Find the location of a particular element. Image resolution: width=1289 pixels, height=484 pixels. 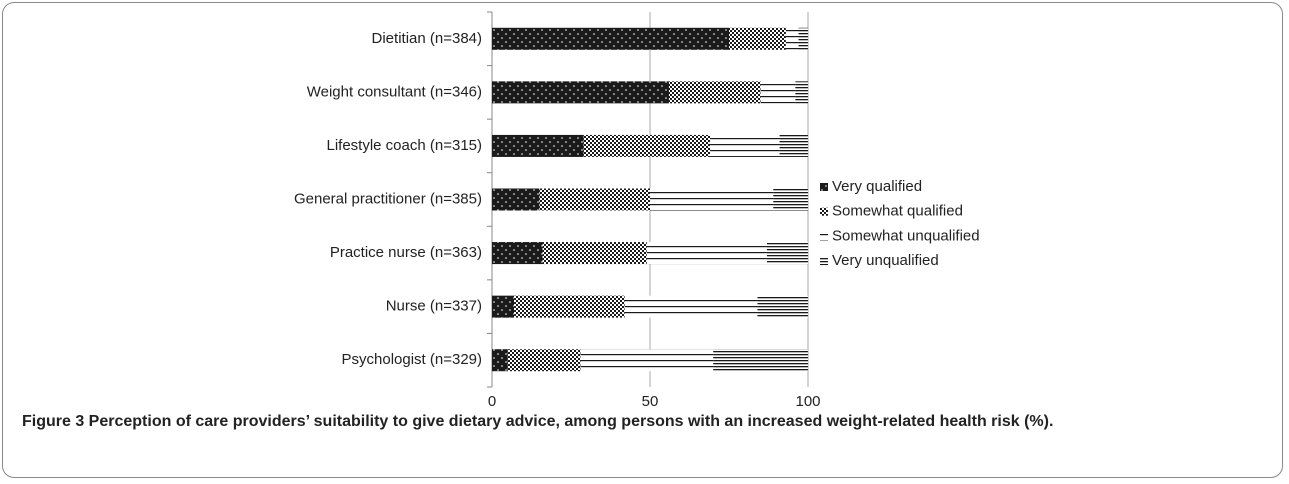

category-label: Dietitian (n=384) is located at coordinates (427, 38).